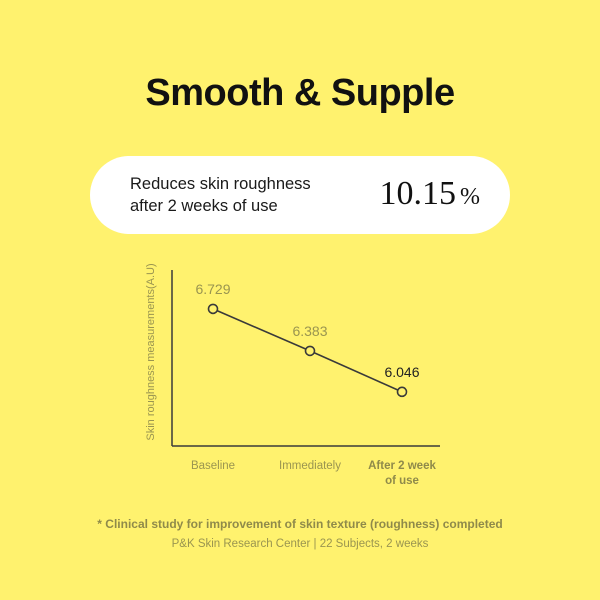 The image size is (600, 600). I want to click on x-tick-label: After 2 week of use, so click(402, 473).